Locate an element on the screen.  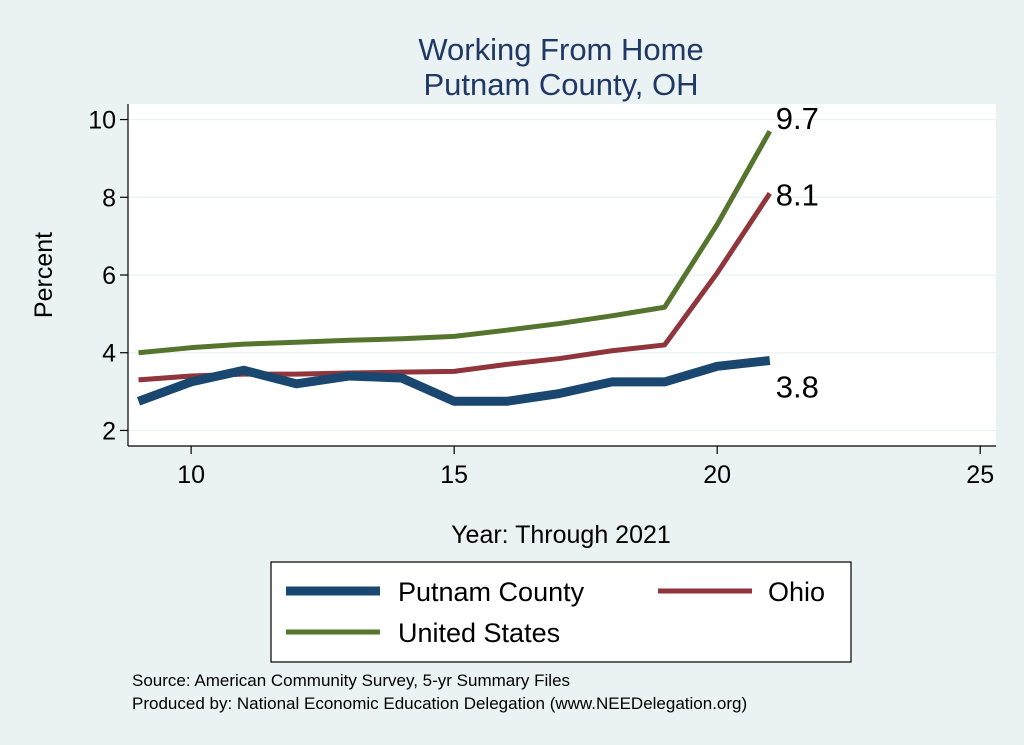
y-tick-label: 10 is located at coordinates (102, 121).